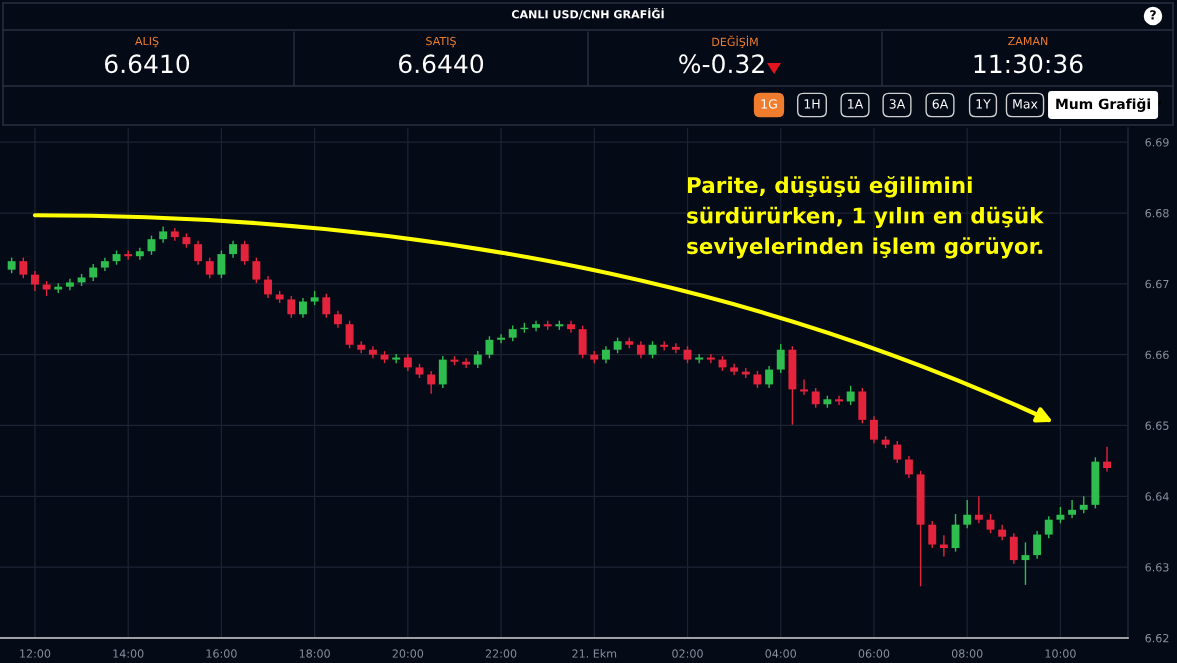 The height and width of the screenshot is (663, 1177). What do you see at coordinates (769, 104) in the screenshot?
I see `text: 1G` at bounding box center [769, 104].